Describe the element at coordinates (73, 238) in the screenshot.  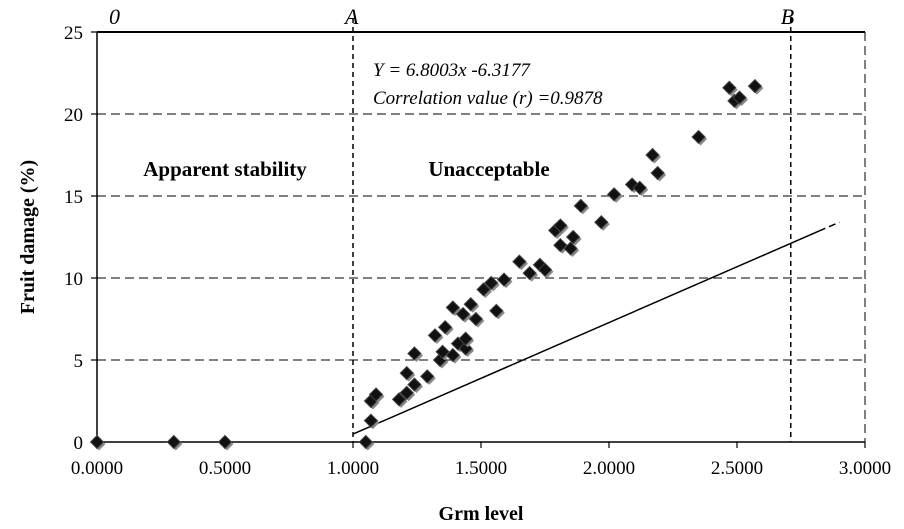
I see `y-tick-labels: 0 5 10 15 20 25` at that location.